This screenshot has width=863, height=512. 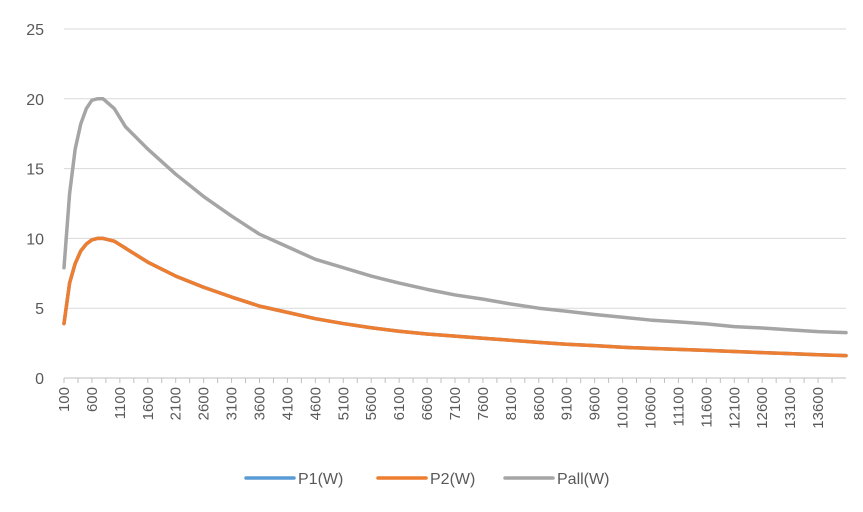 I want to click on y-tick-label: 25, so click(x=35, y=30).